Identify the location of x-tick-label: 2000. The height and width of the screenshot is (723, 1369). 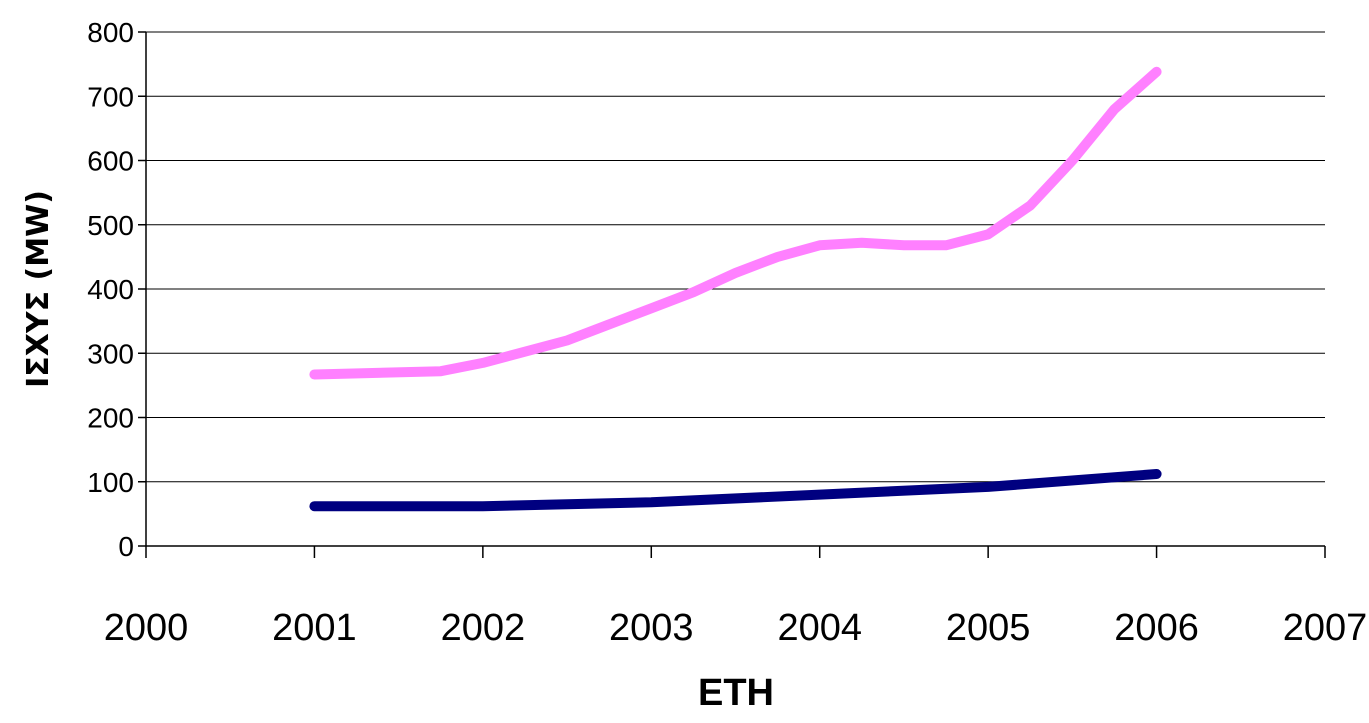
(146, 628).